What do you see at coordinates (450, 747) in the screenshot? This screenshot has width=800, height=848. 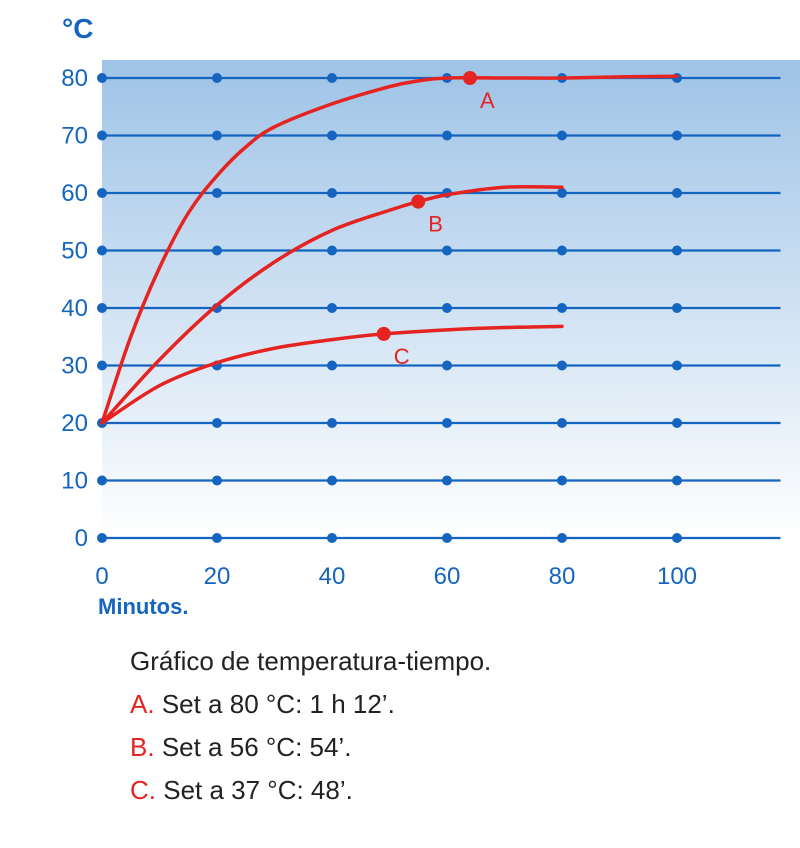 I see `caption-line-b: B. Set a 56 °C: 54’.` at bounding box center [450, 747].